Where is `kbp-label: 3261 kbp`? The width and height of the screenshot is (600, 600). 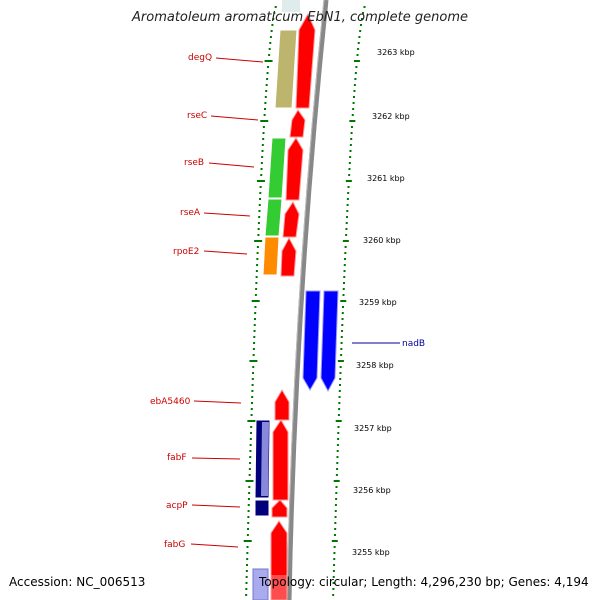
kbp-label: 3261 kbp is located at coordinates (386, 178).